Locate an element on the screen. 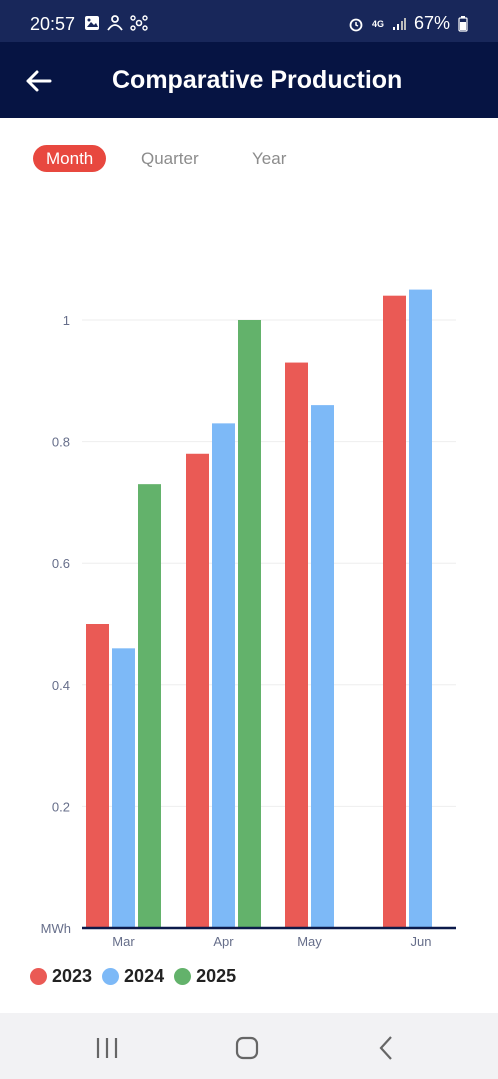 The height and width of the screenshot is (1079, 498). bar-mar-2023 is located at coordinates (97, 776).